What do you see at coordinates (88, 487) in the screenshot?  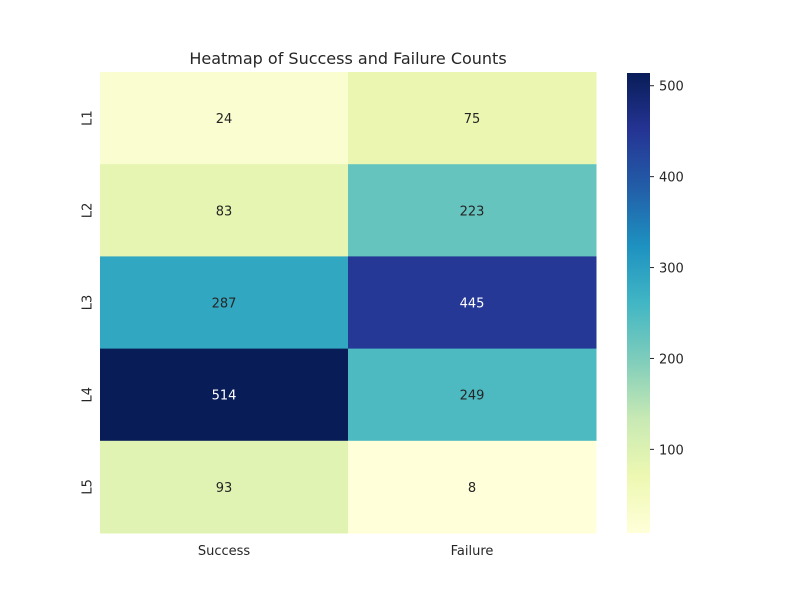 I see `y-tick-label: L5` at bounding box center [88, 487].